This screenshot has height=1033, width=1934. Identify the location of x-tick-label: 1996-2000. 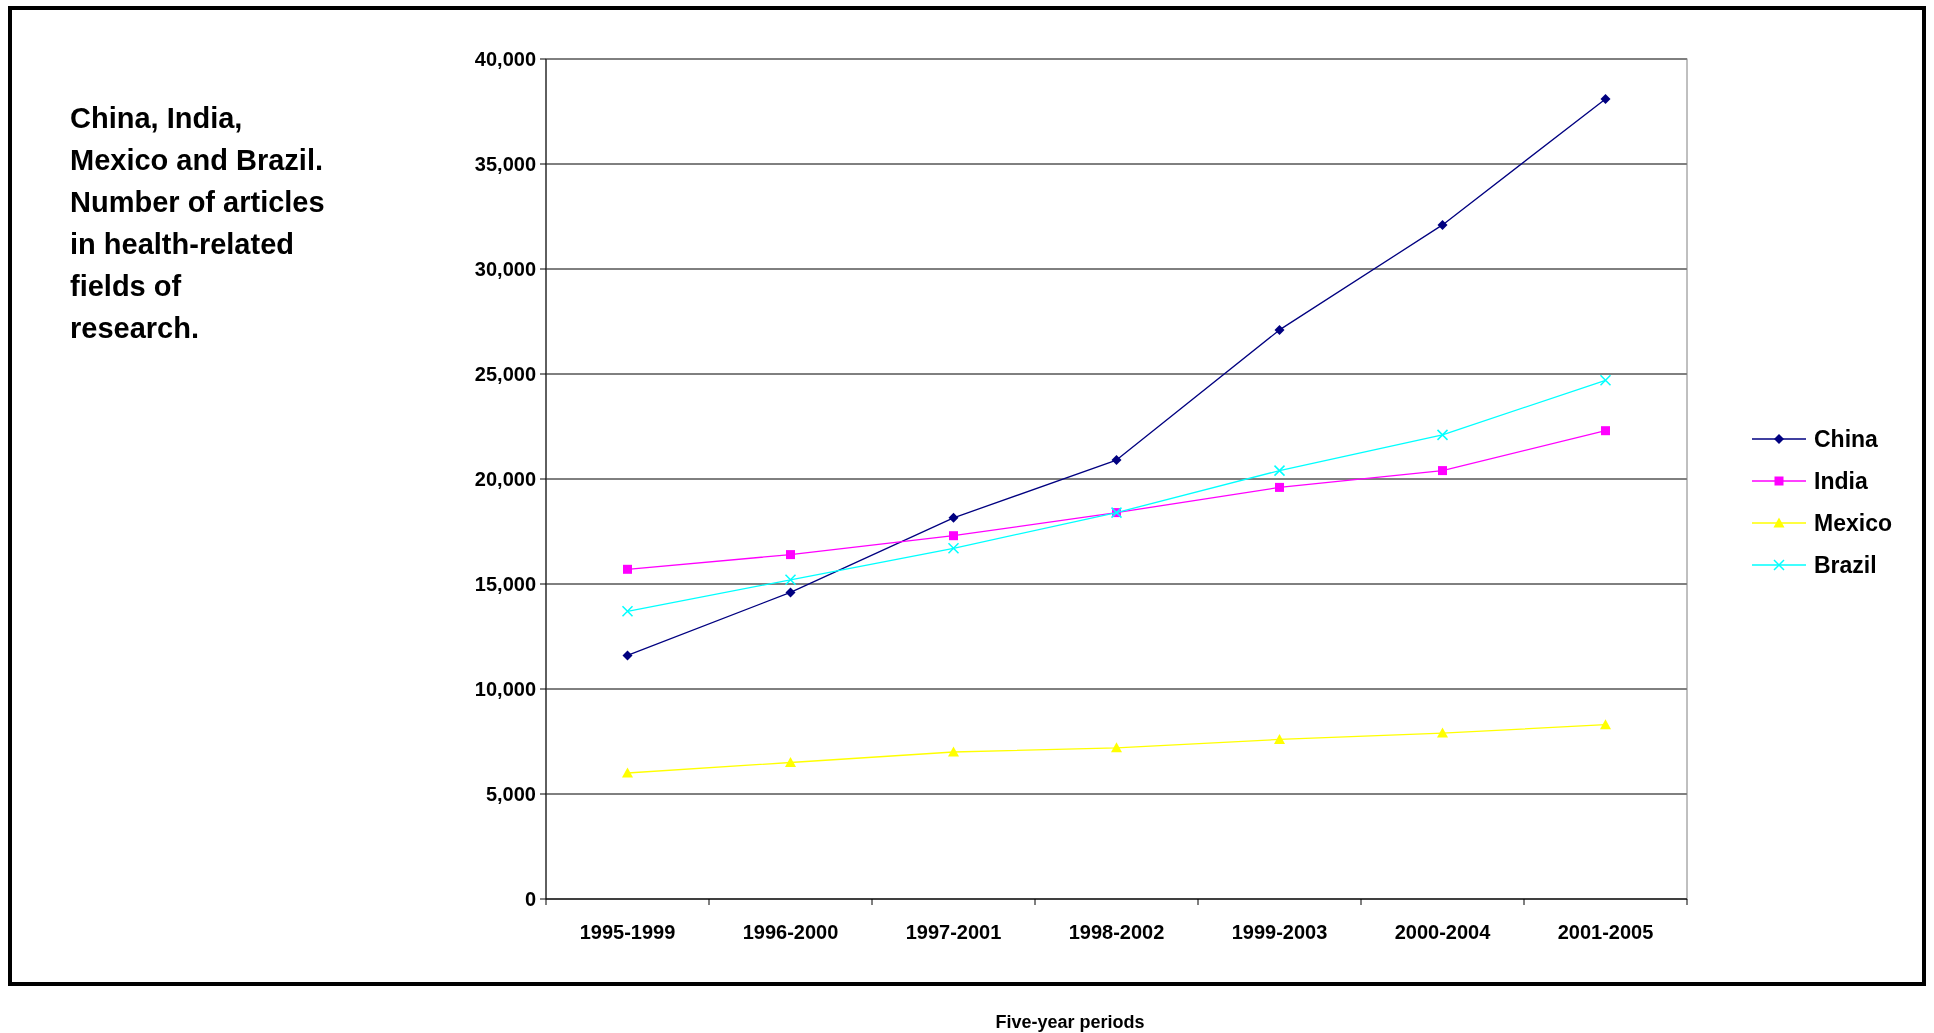
(790, 932).